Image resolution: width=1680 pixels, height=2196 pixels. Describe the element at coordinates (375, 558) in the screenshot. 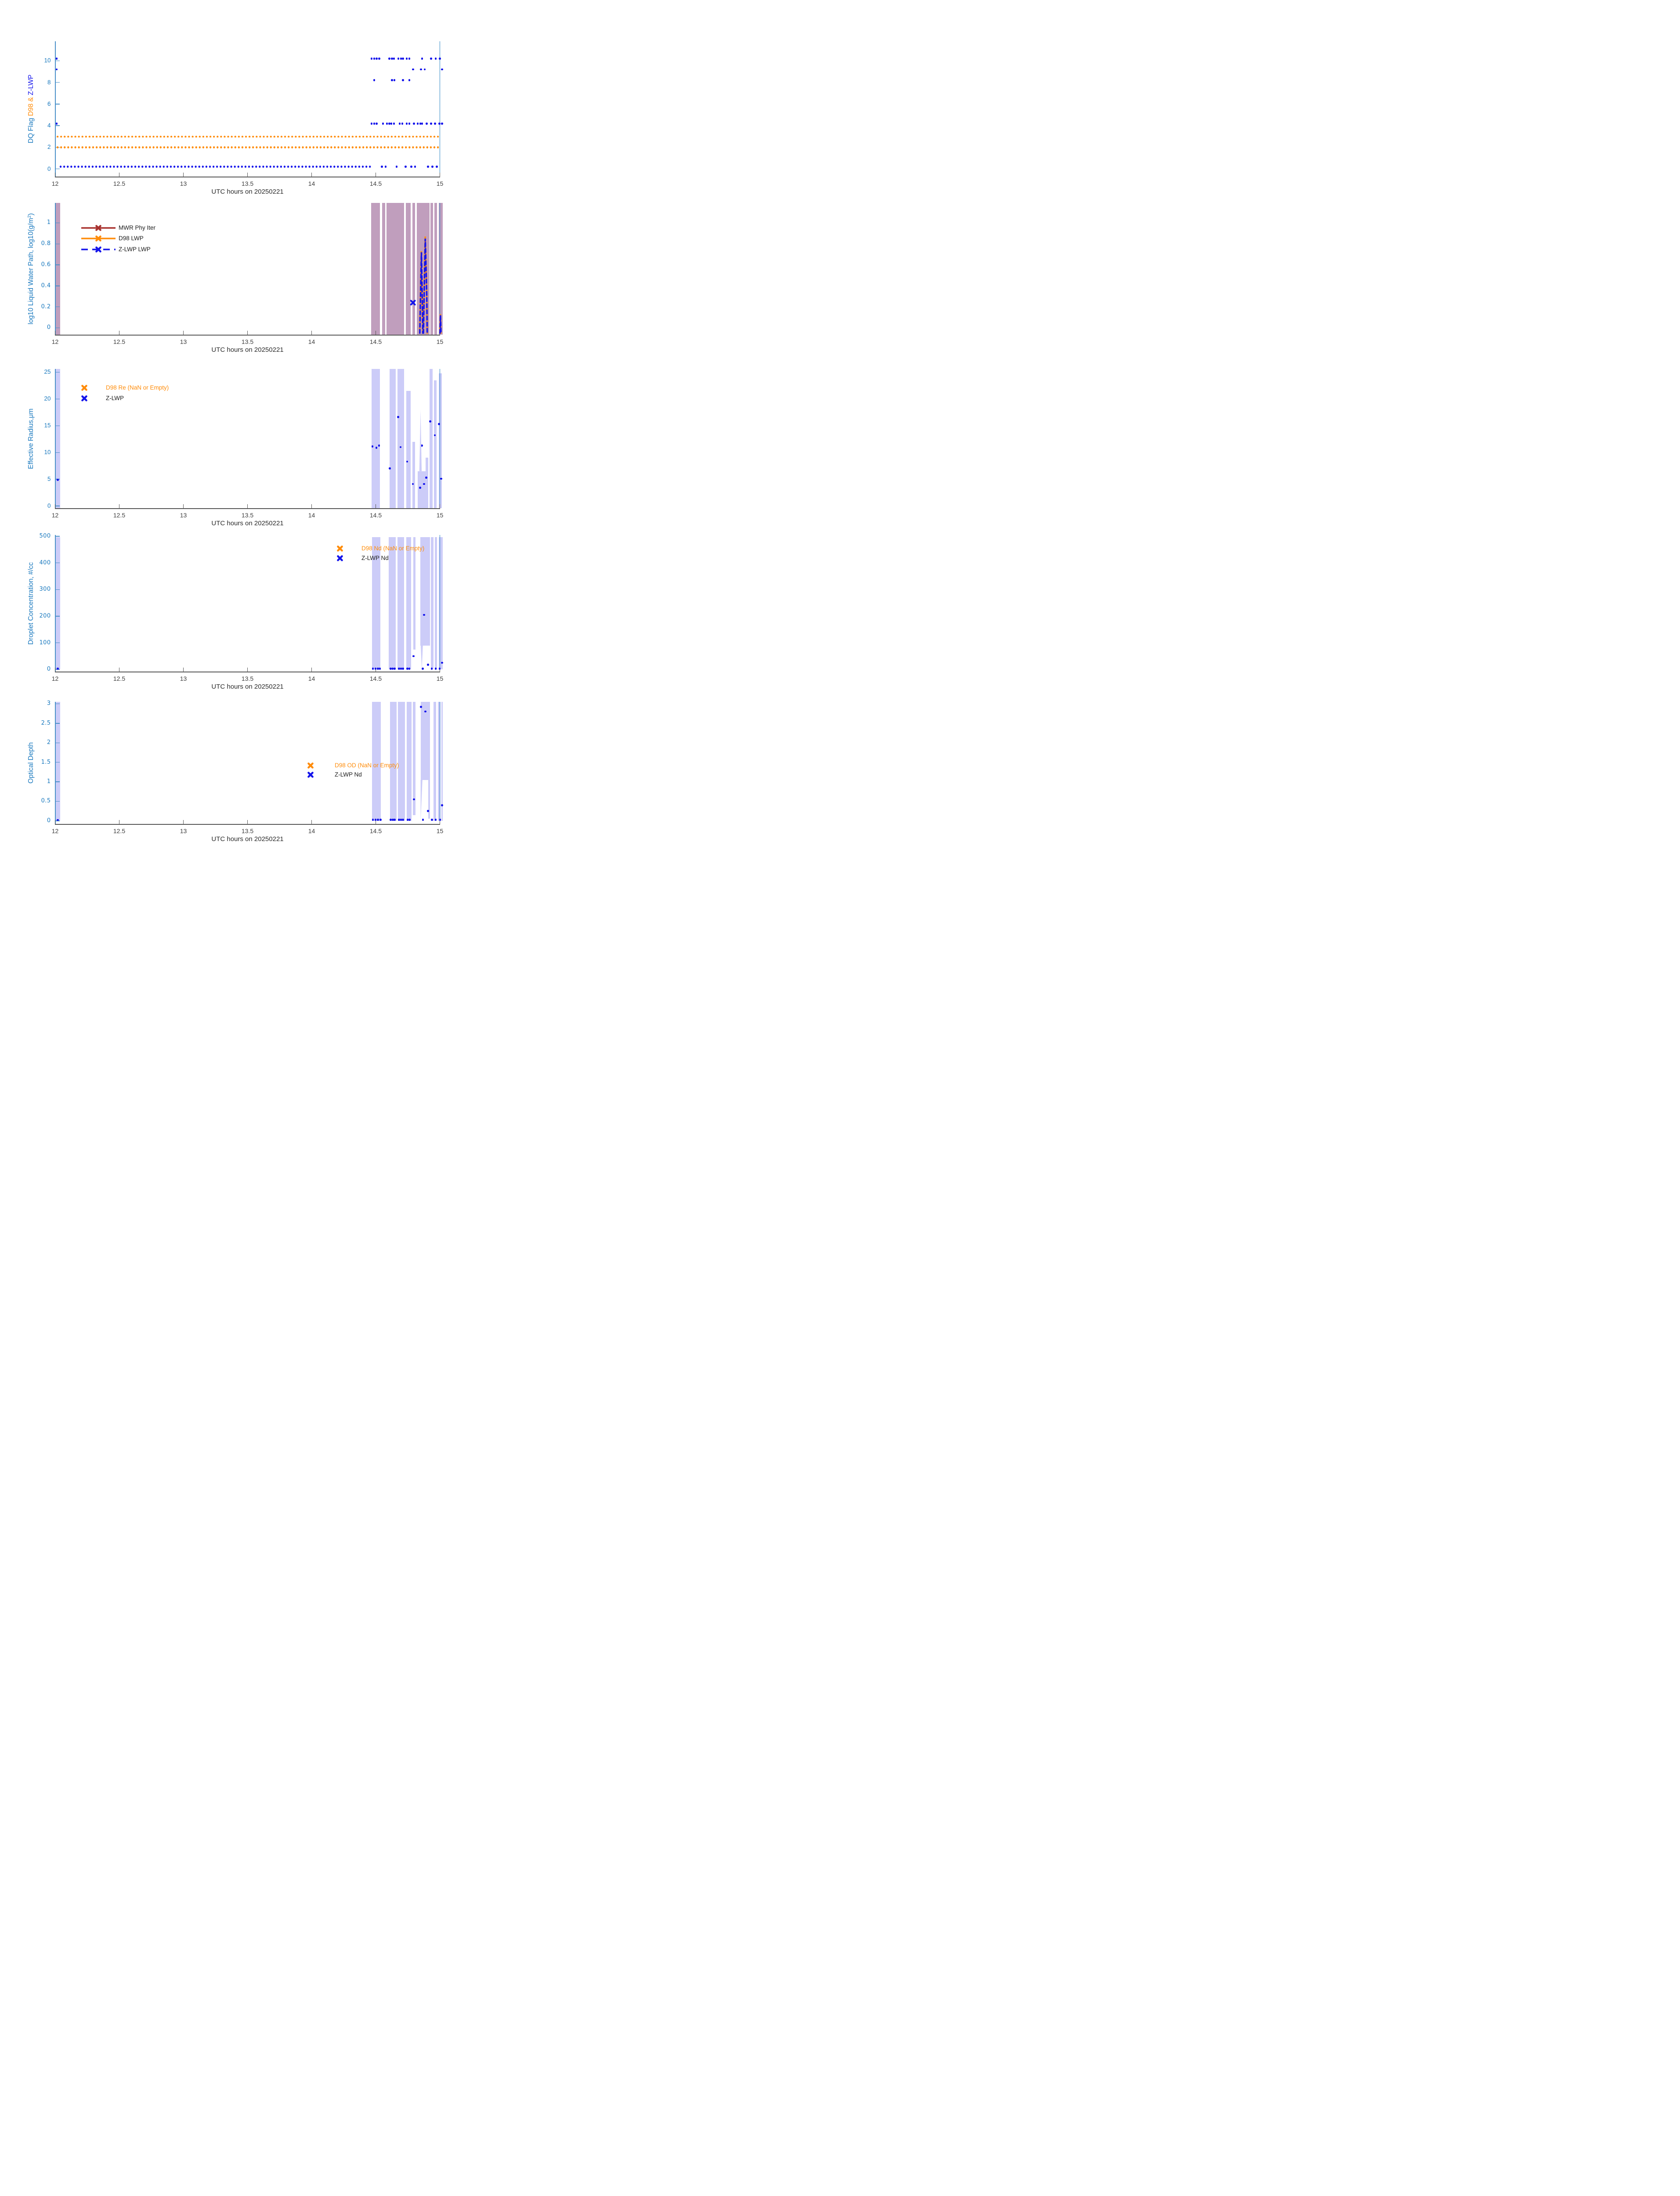

I see `legend-label: Z-LWP Nd` at that location.